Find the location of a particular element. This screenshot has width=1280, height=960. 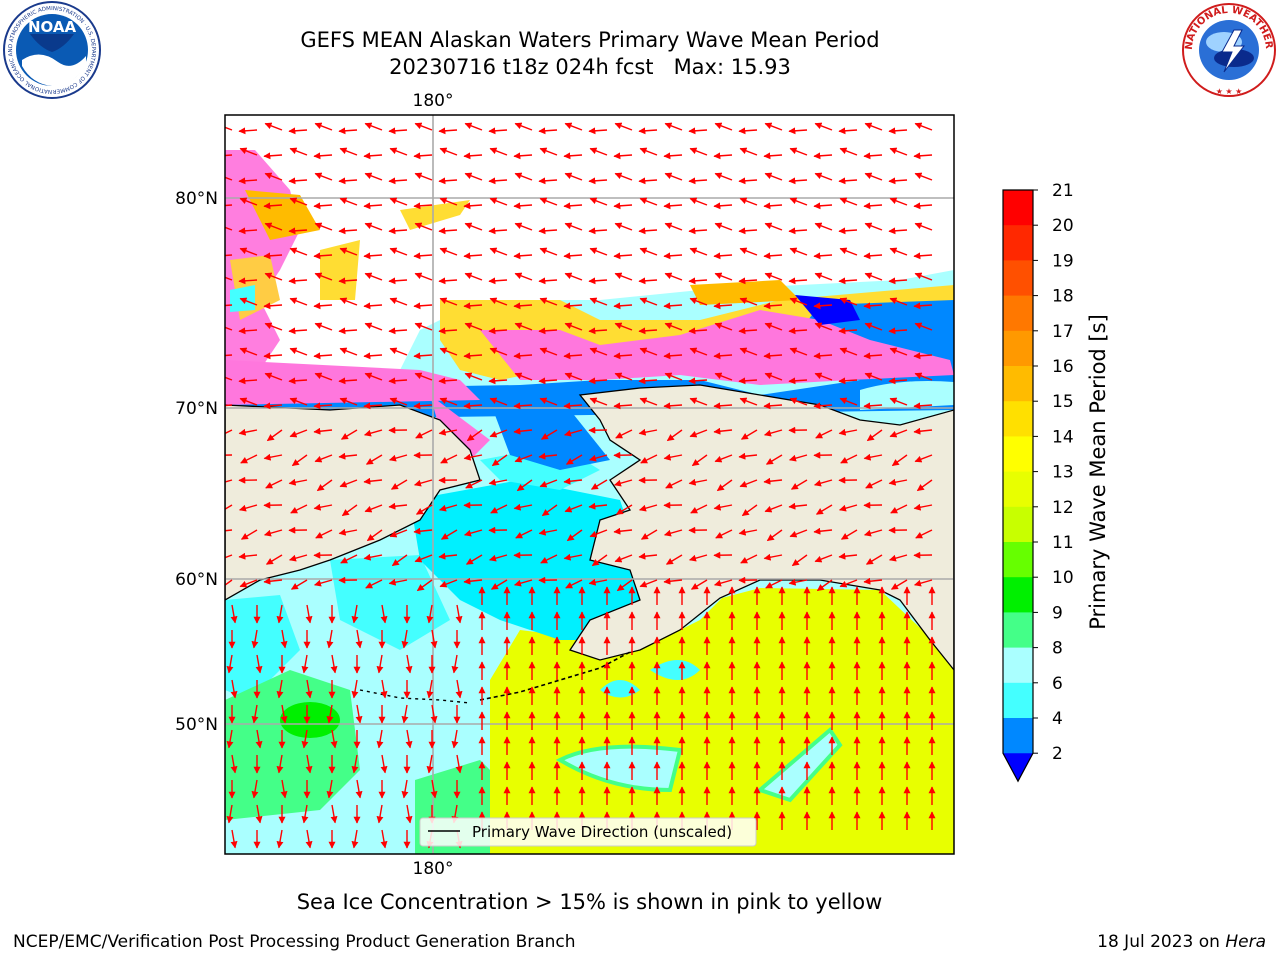

colorbar-tick-label: 21 is located at coordinates (1063, 191).